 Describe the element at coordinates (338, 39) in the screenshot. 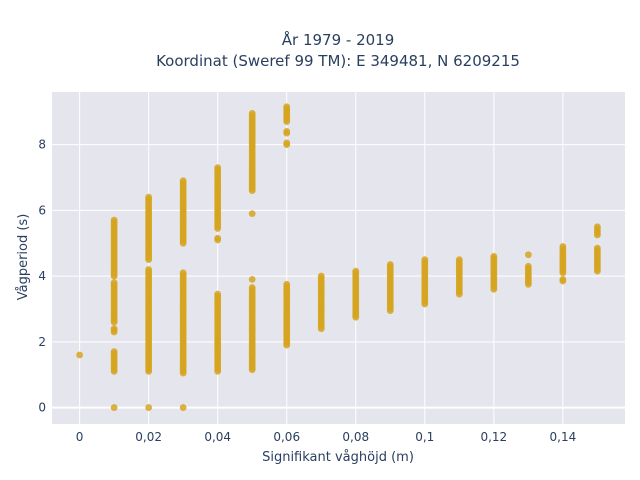

I see `chart-title-line1: År 1979 - 2019` at that location.